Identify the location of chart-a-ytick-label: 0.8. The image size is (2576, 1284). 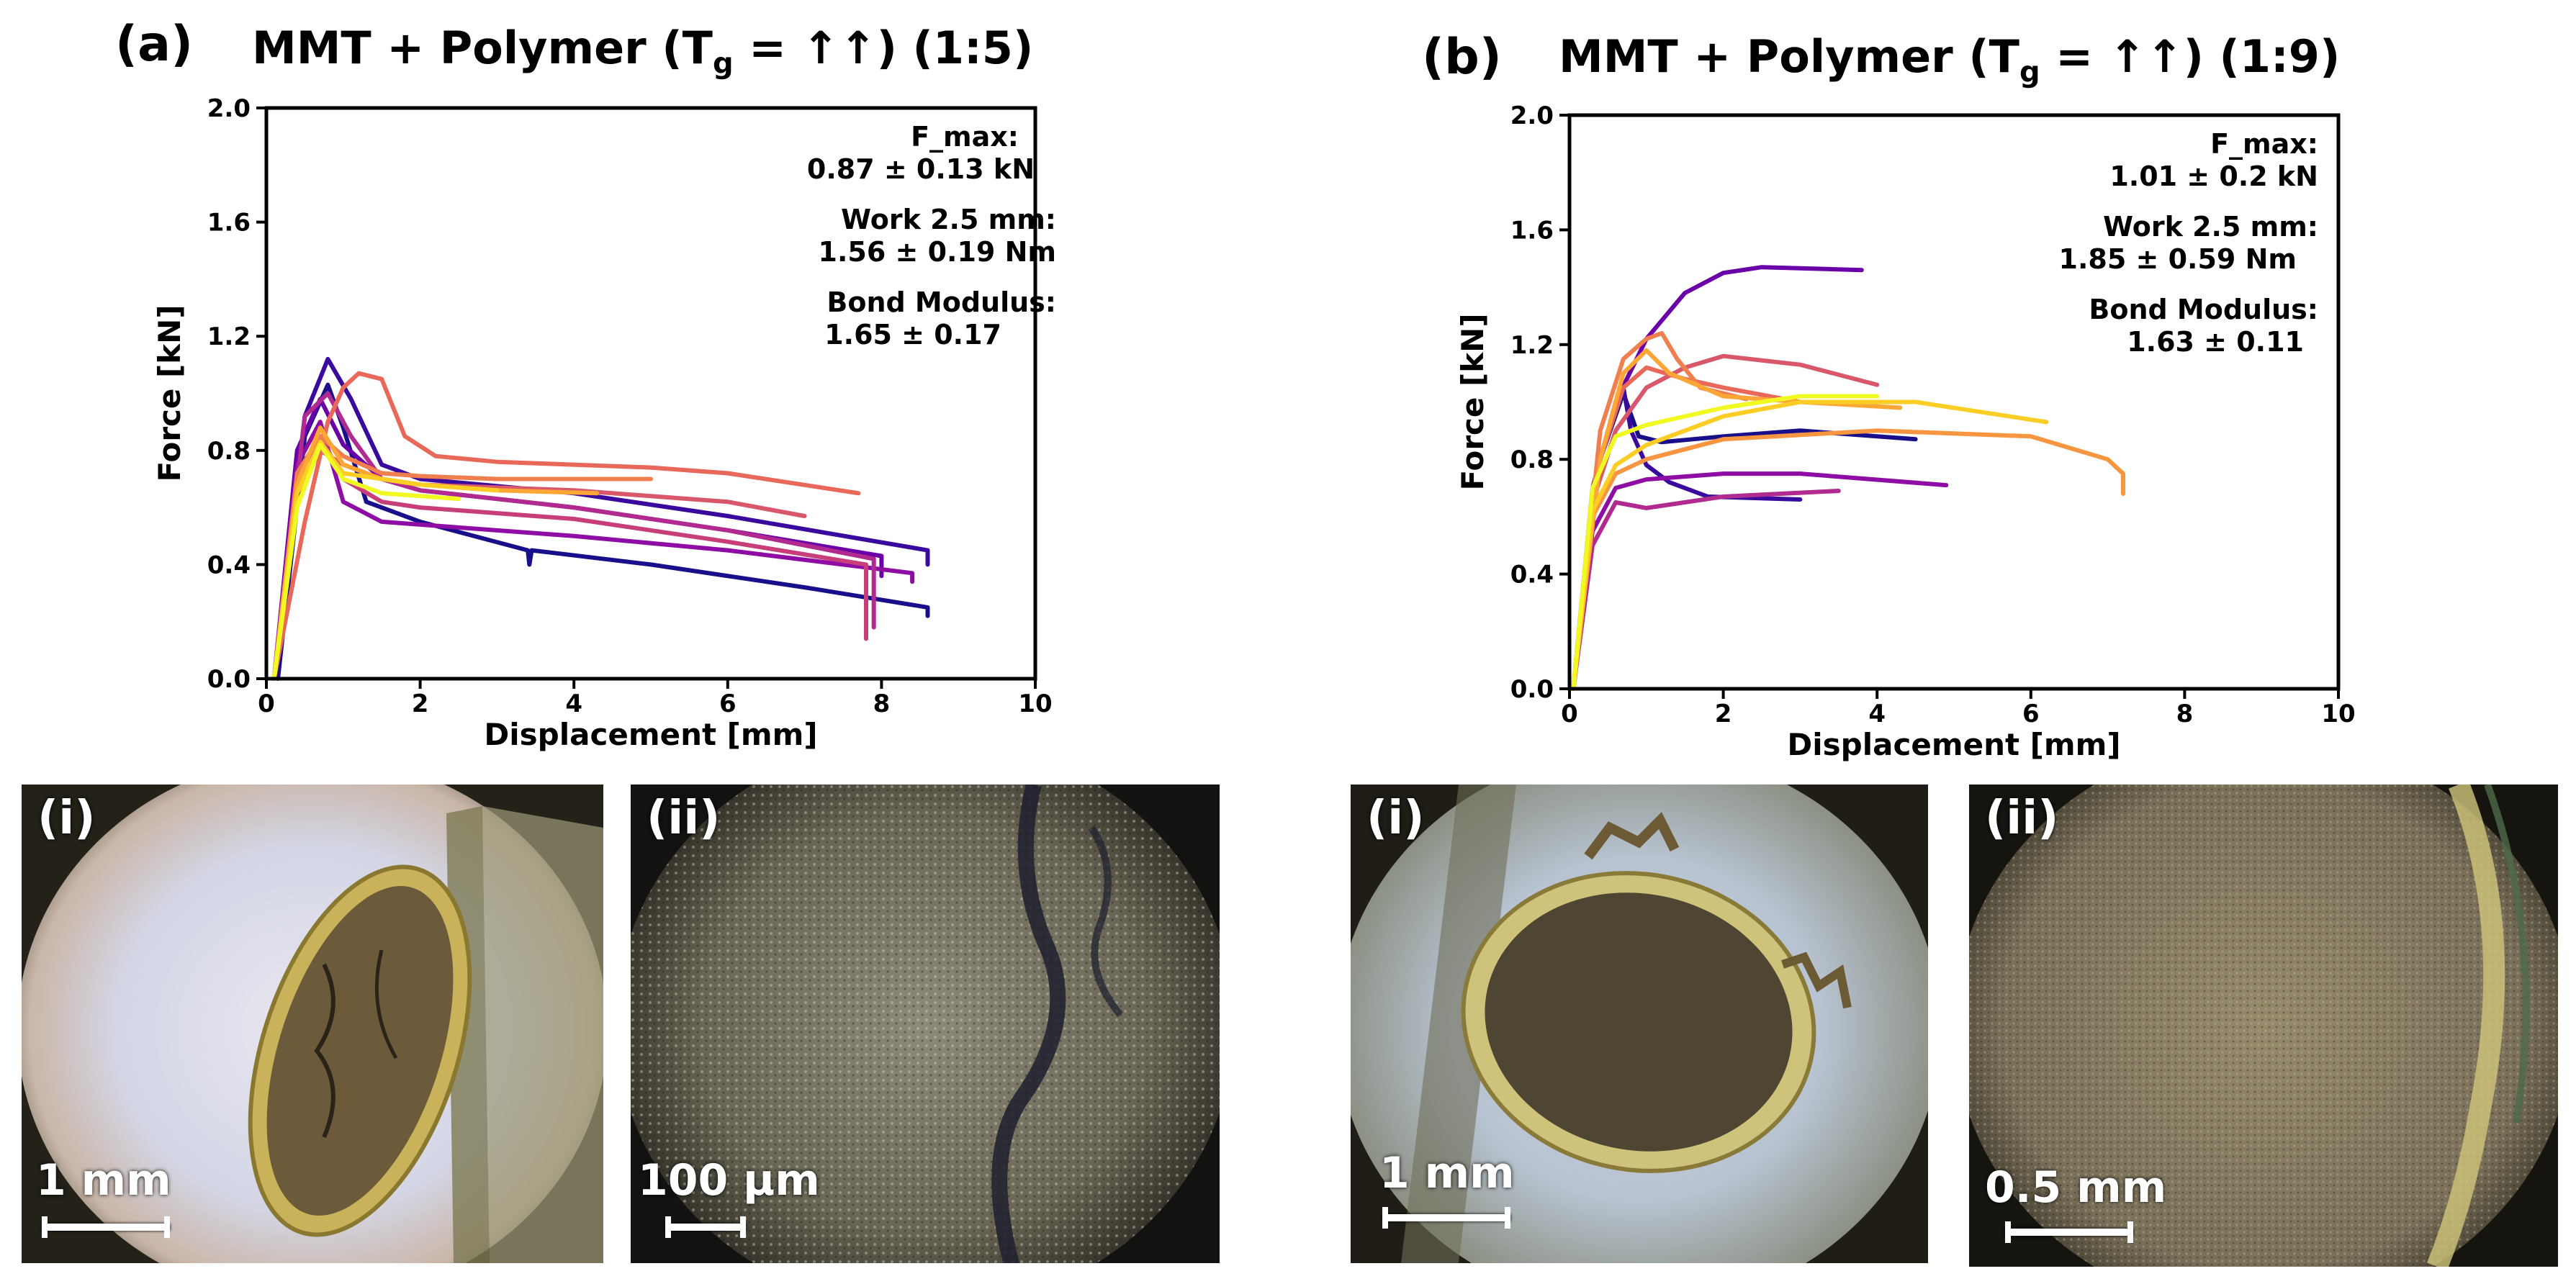
(229, 451).